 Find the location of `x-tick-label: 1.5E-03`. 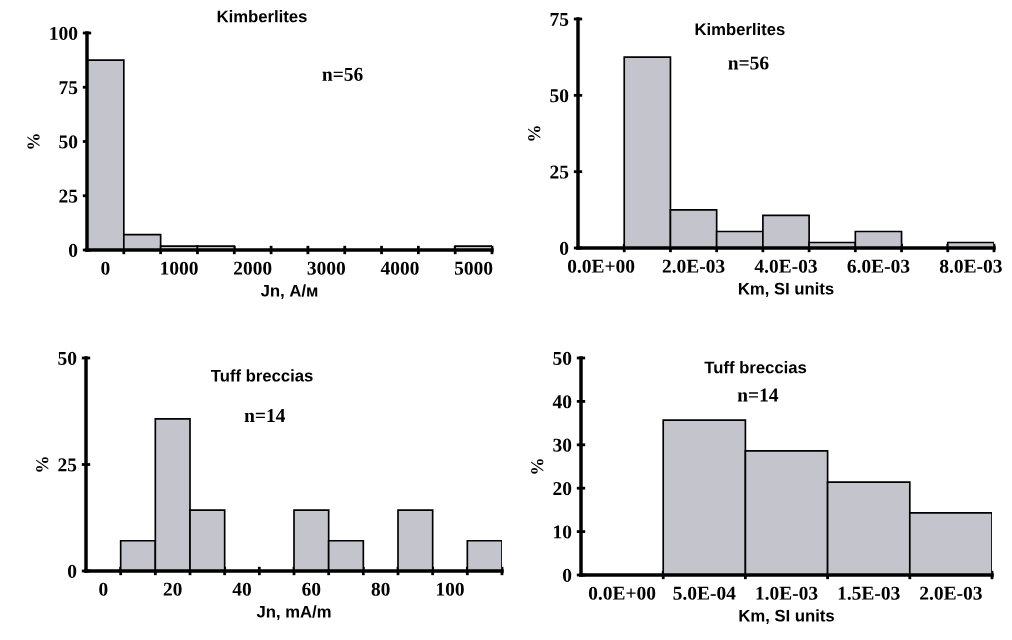

x-tick-label: 1.5E-03 is located at coordinates (869, 593).